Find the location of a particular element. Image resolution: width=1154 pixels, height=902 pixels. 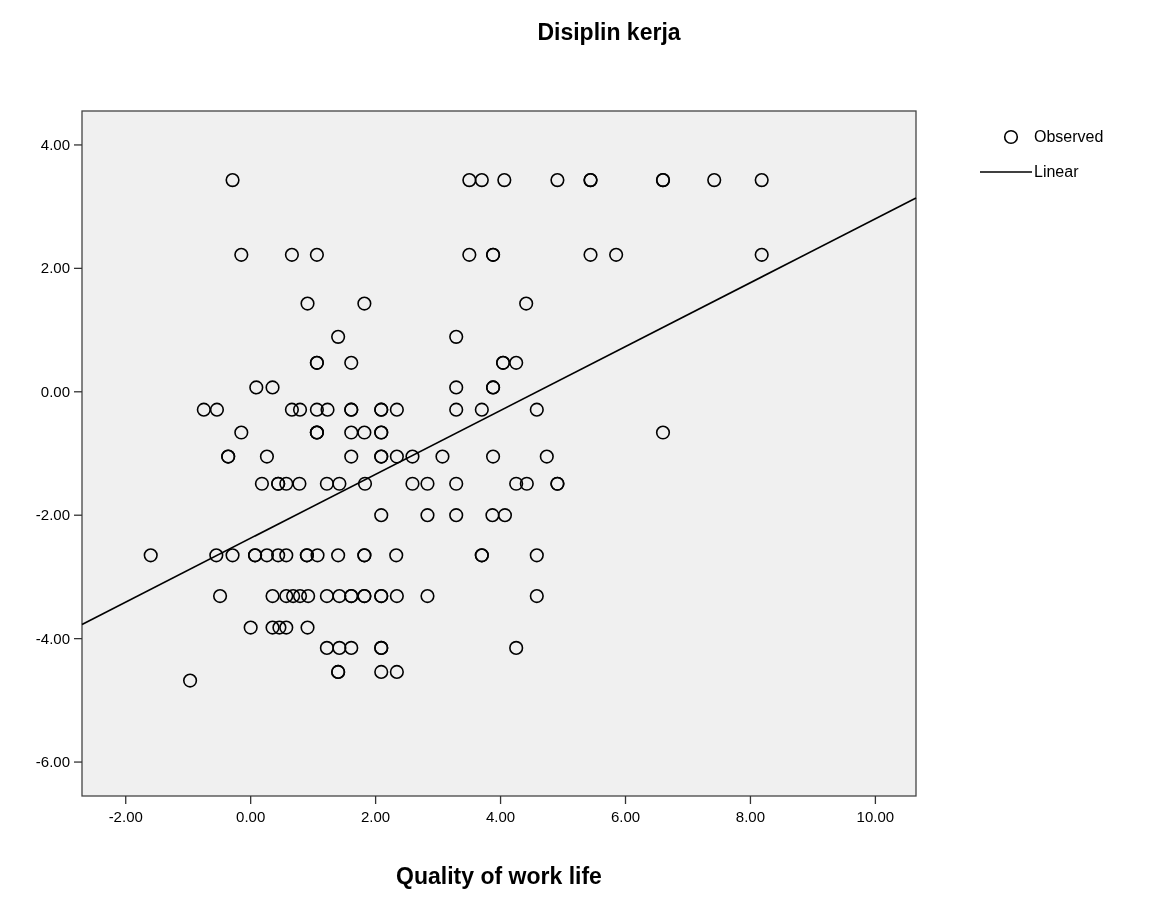

y-tick-label: 2.00 is located at coordinates (55, 268).